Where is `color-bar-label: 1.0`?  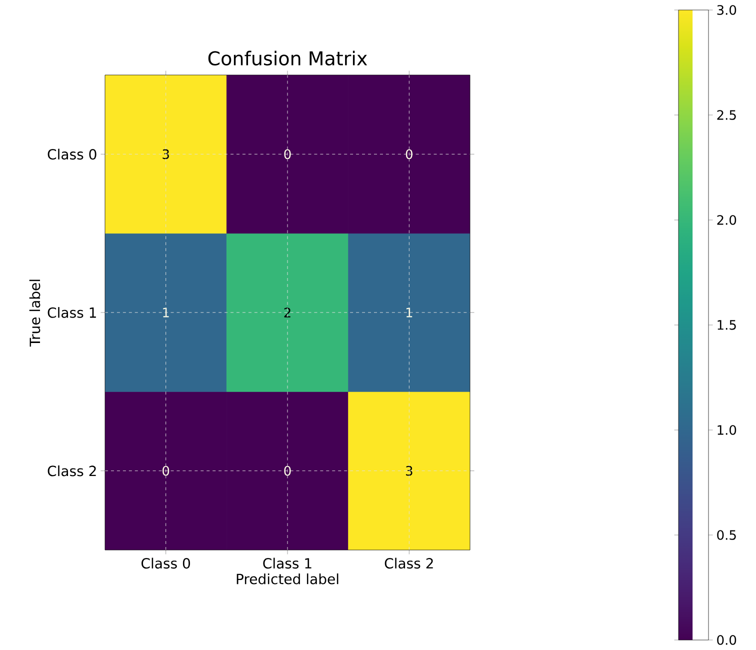
color-bar-label: 1.0 is located at coordinates (727, 430).